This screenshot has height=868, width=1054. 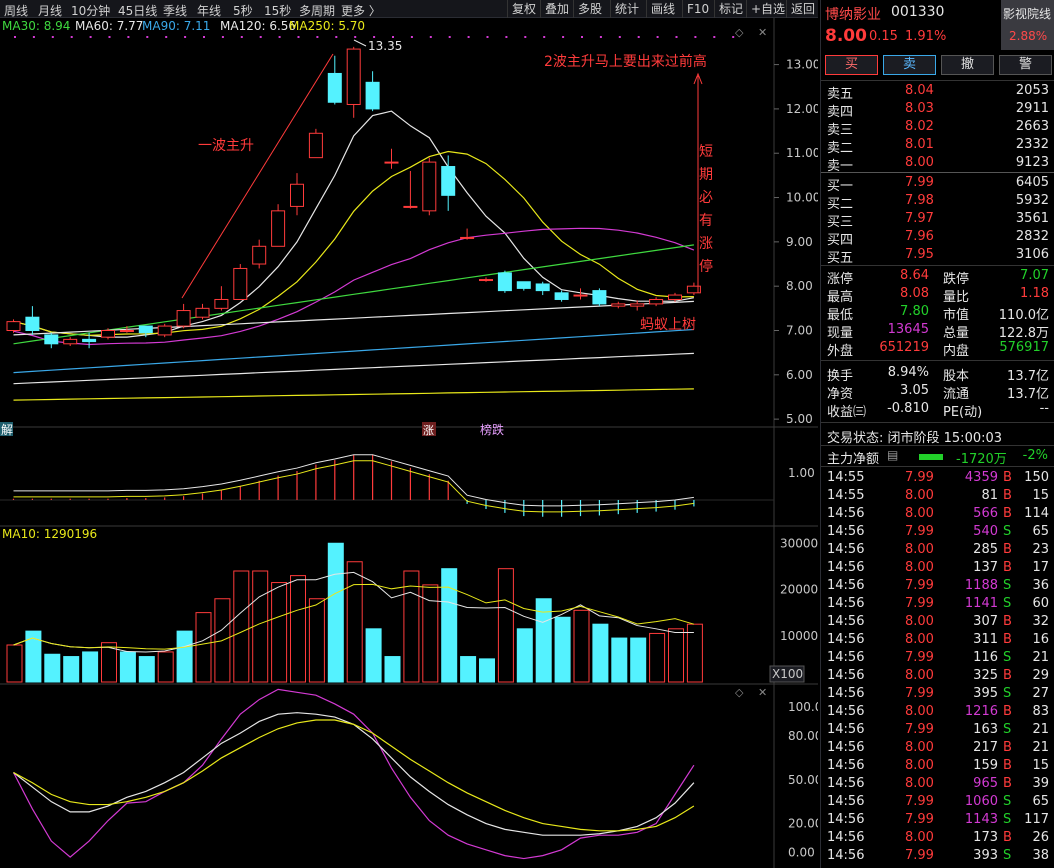 What do you see at coordinates (937, 604) in the screenshot?
I see `tick-row: 14:56 7.99 1141 S 60` at bounding box center [937, 604].